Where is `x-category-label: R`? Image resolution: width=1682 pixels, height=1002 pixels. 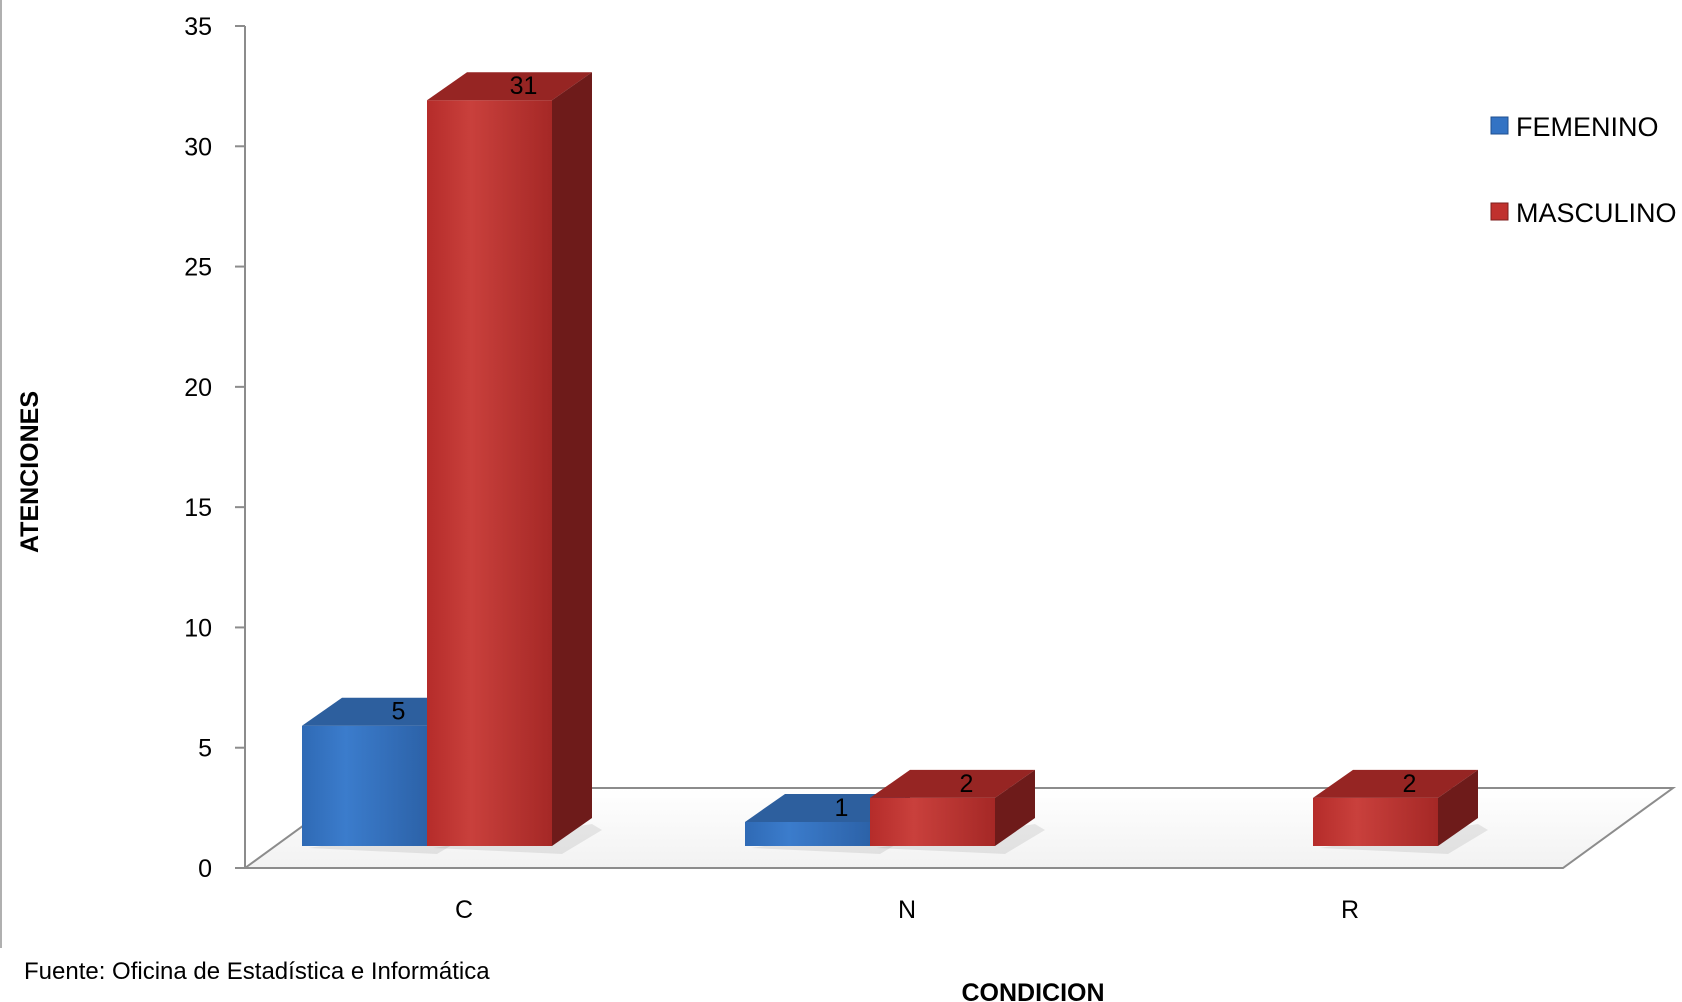 x-category-label: R is located at coordinates (1350, 910).